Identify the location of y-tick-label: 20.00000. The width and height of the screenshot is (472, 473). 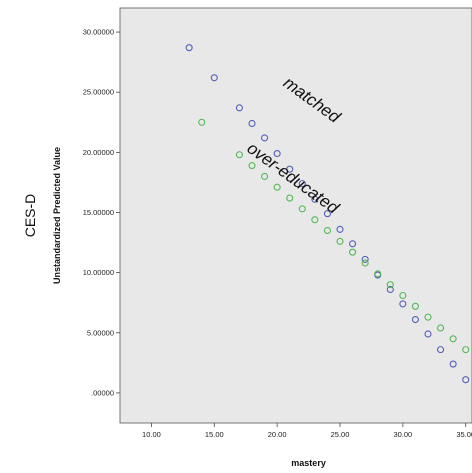
(98, 152).